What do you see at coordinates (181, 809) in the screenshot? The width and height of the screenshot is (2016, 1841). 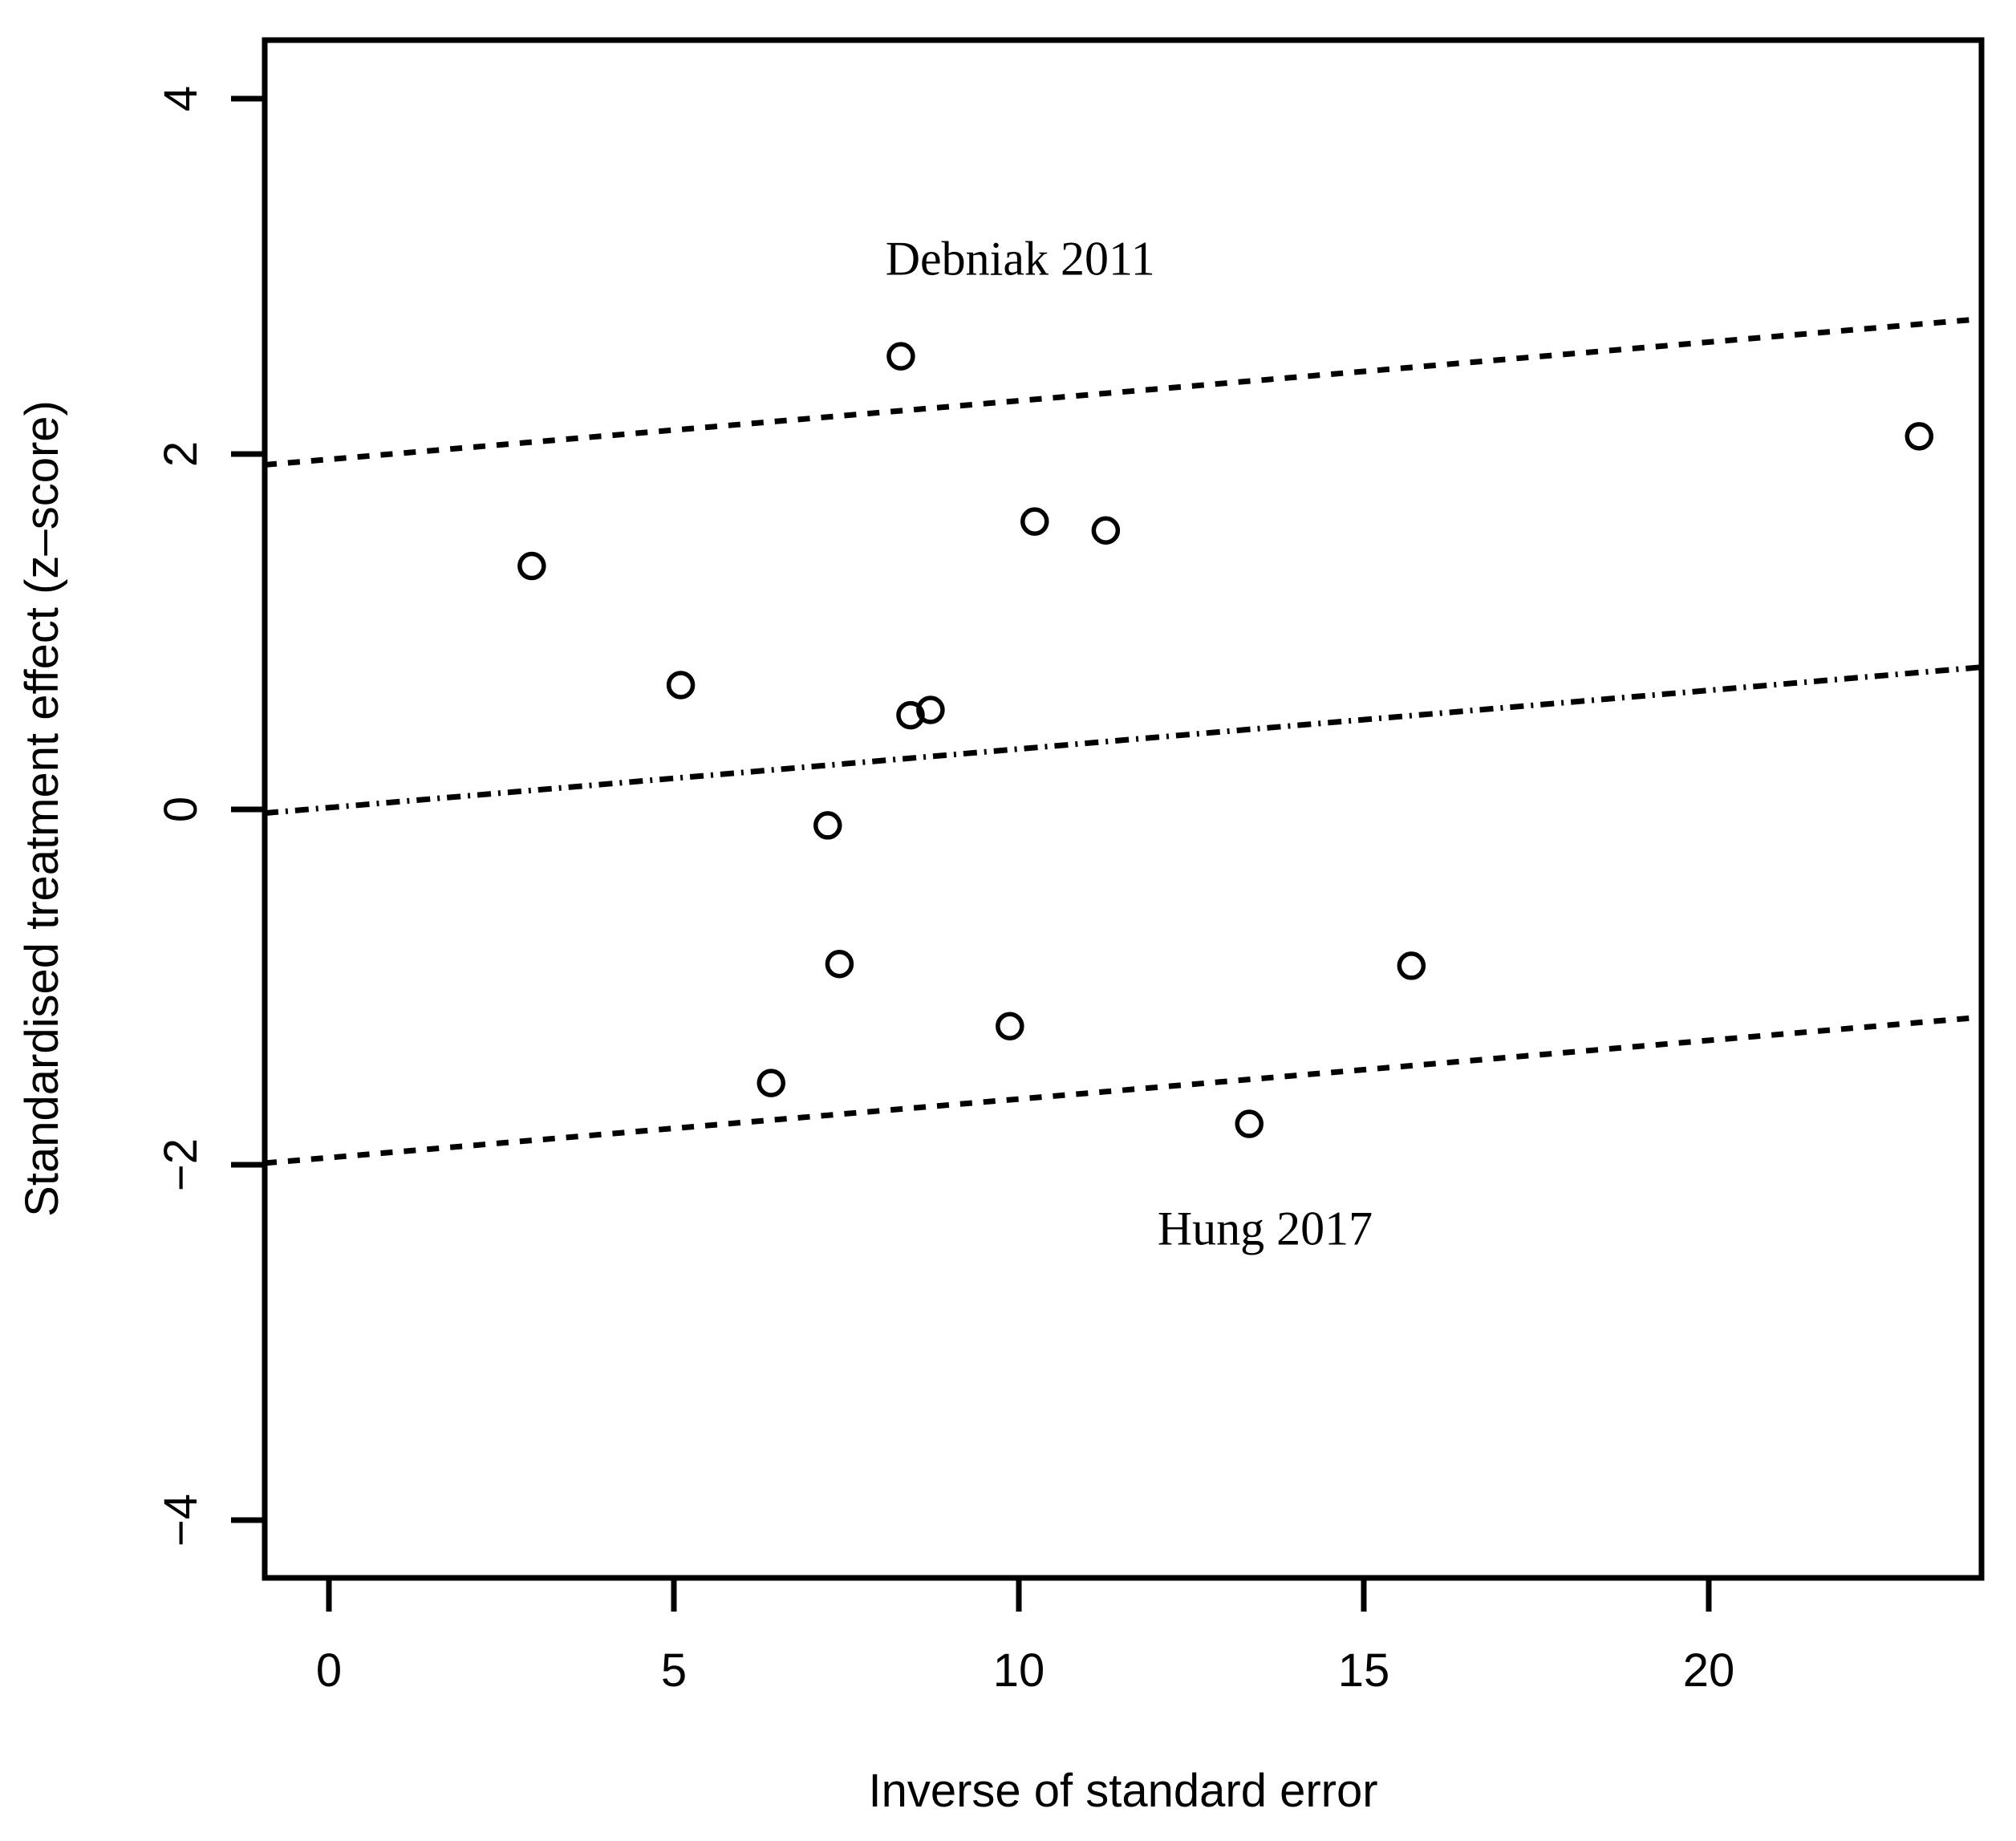 I see `y-tick-label: 0` at bounding box center [181, 809].